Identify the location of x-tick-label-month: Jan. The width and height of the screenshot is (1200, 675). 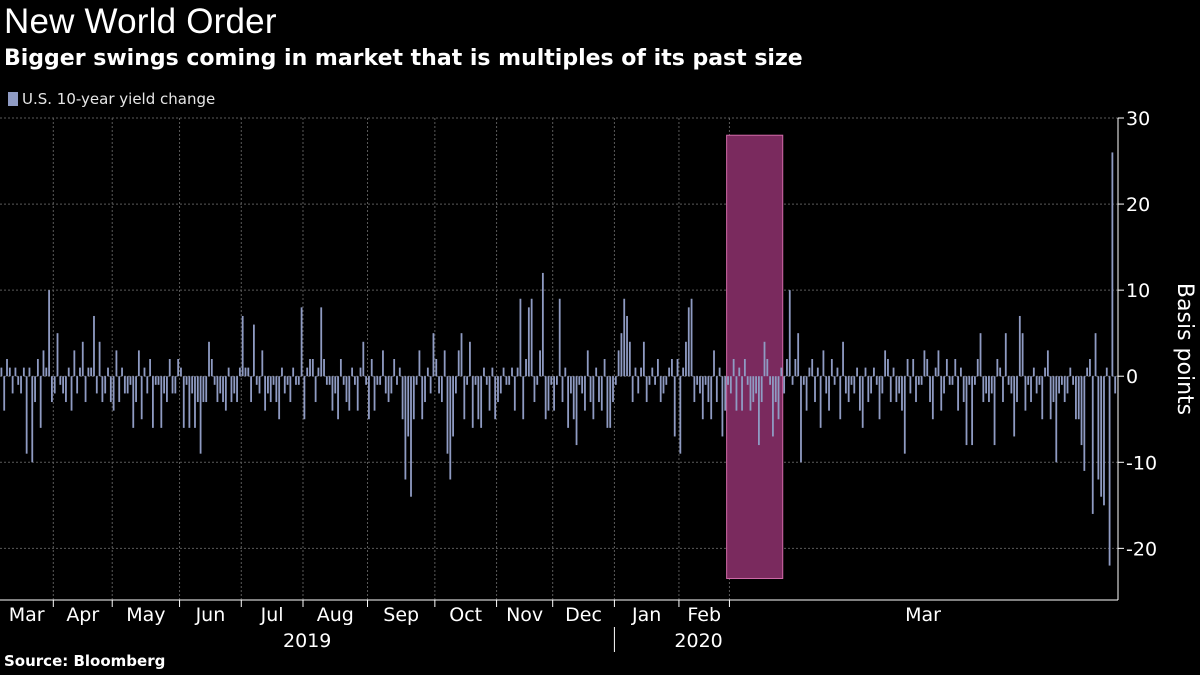
(646, 615).